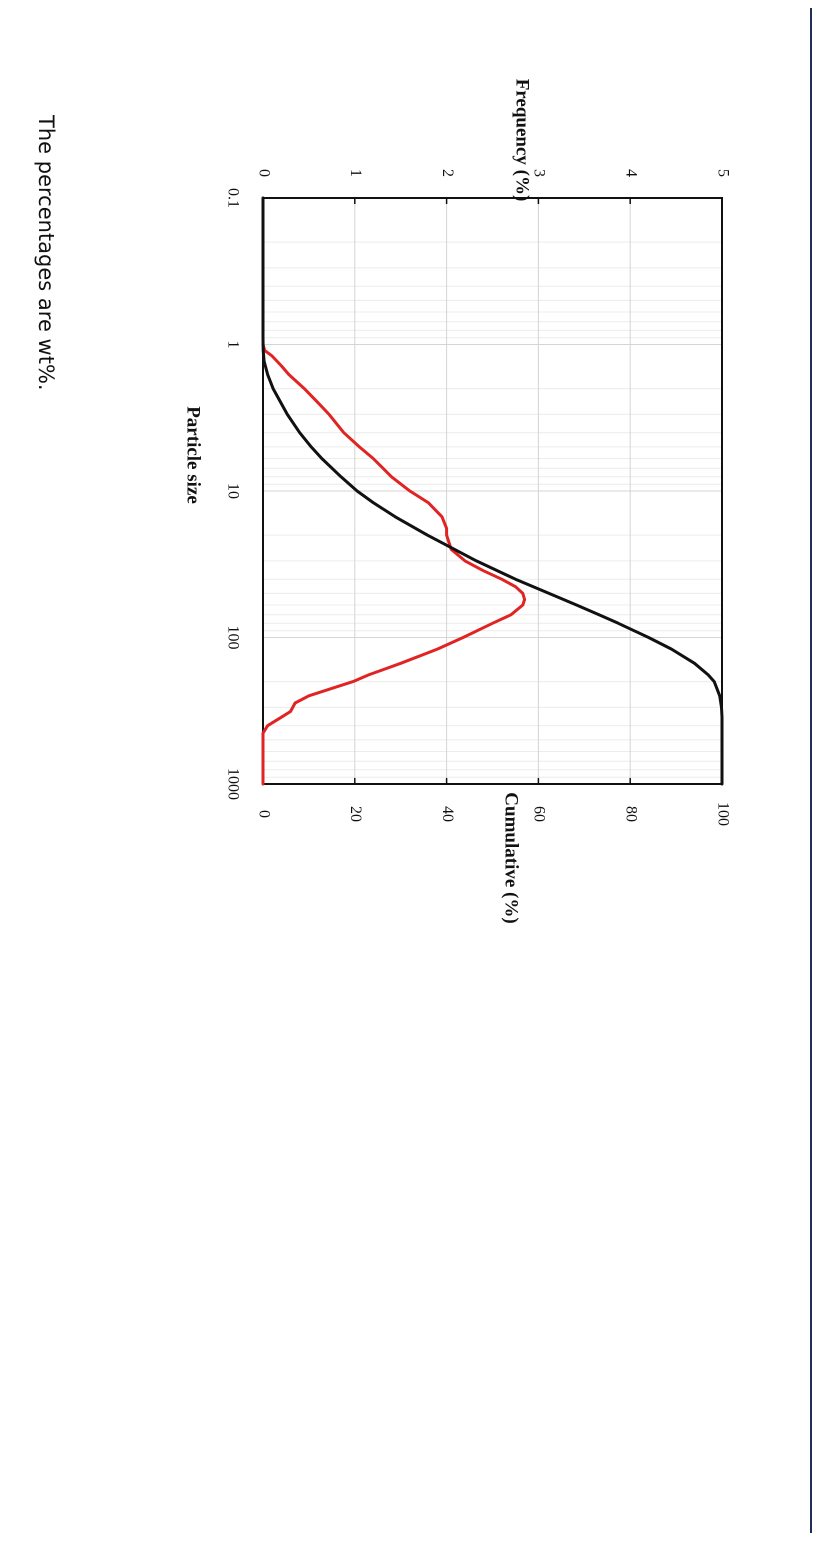  I want to click on cumulative-tick-label: 0, so click(263, 814).